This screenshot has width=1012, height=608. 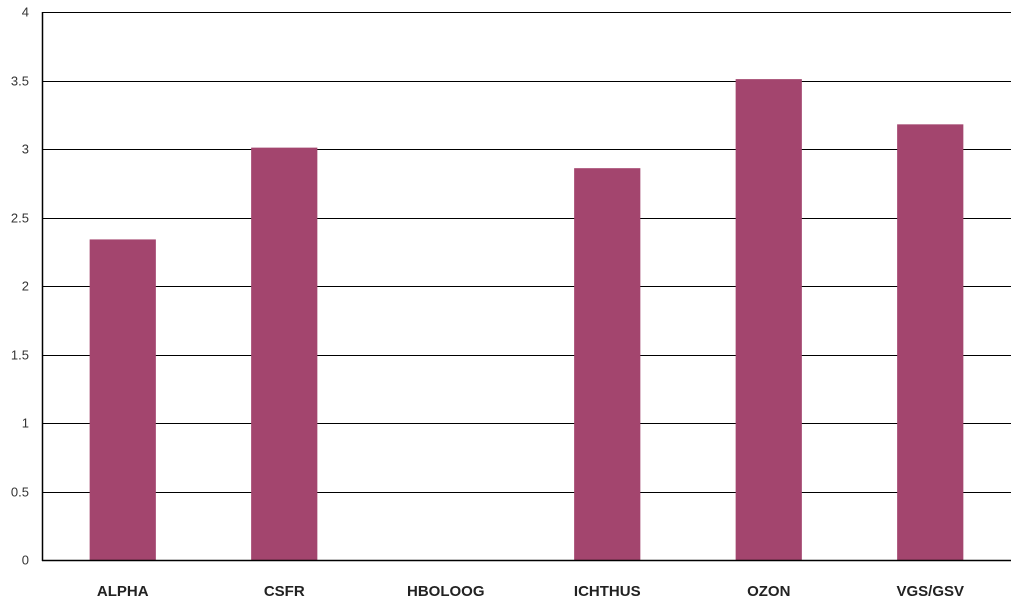 I want to click on y-tick-label: 3, so click(x=25, y=149).